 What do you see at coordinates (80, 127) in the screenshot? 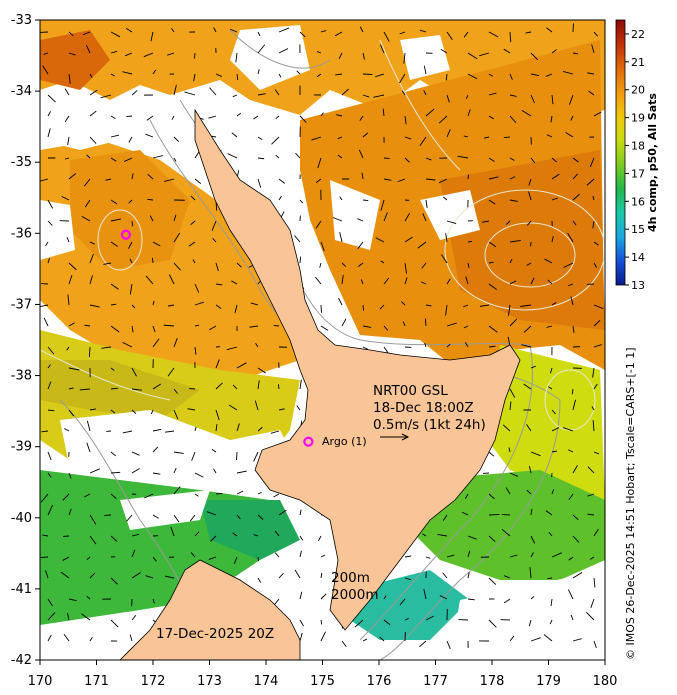
I see `cloud-gap-north-a` at bounding box center [80, 127].